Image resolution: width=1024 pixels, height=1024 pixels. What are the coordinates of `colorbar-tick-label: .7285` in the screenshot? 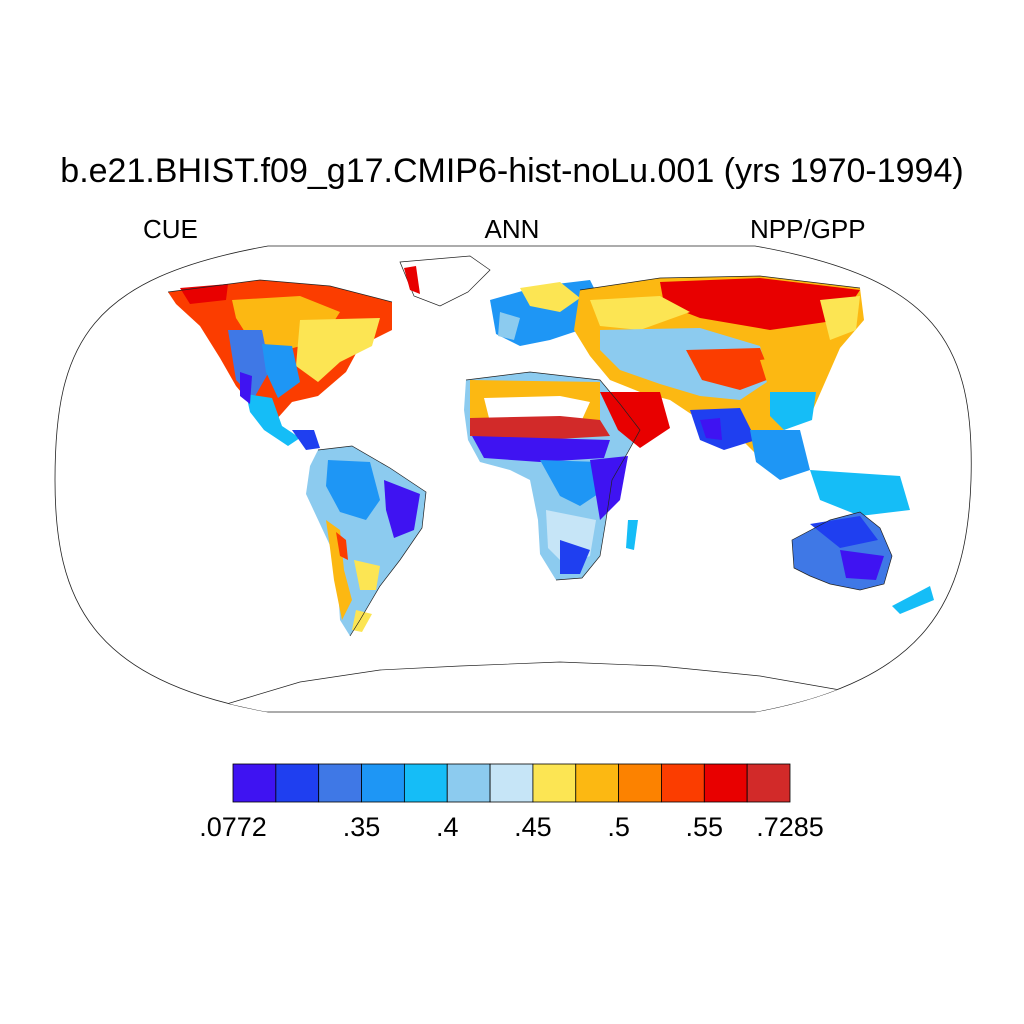 It's located at (790, 827).